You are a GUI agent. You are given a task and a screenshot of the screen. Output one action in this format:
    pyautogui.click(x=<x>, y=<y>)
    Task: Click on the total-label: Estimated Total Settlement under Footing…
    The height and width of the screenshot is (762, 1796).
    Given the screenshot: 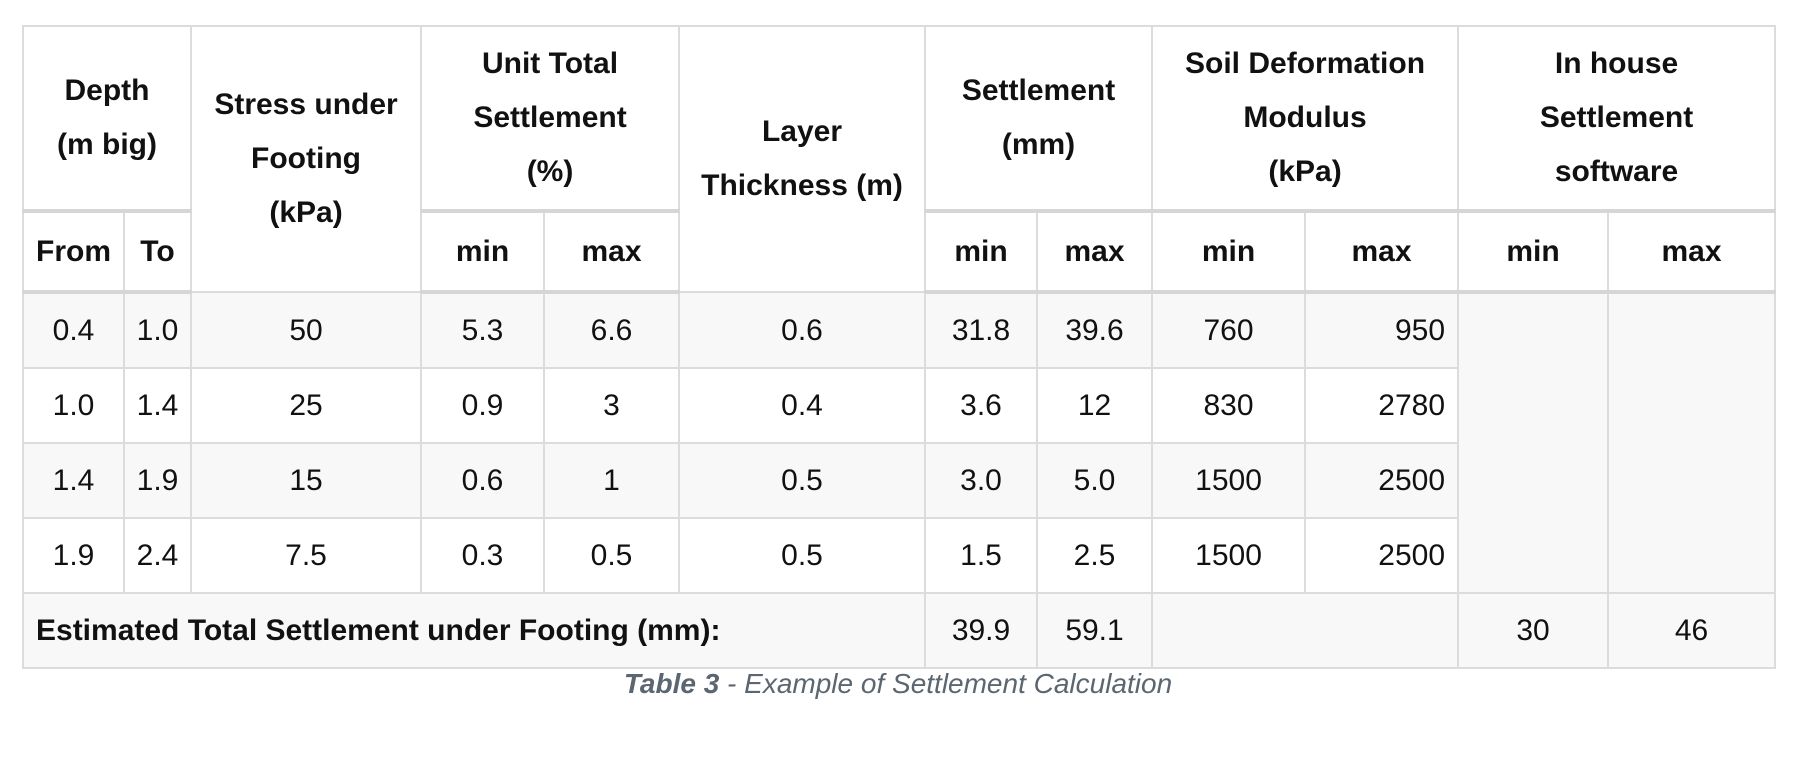 What is the action you would take?
    pyautogui.click(x=474, y=630)
    